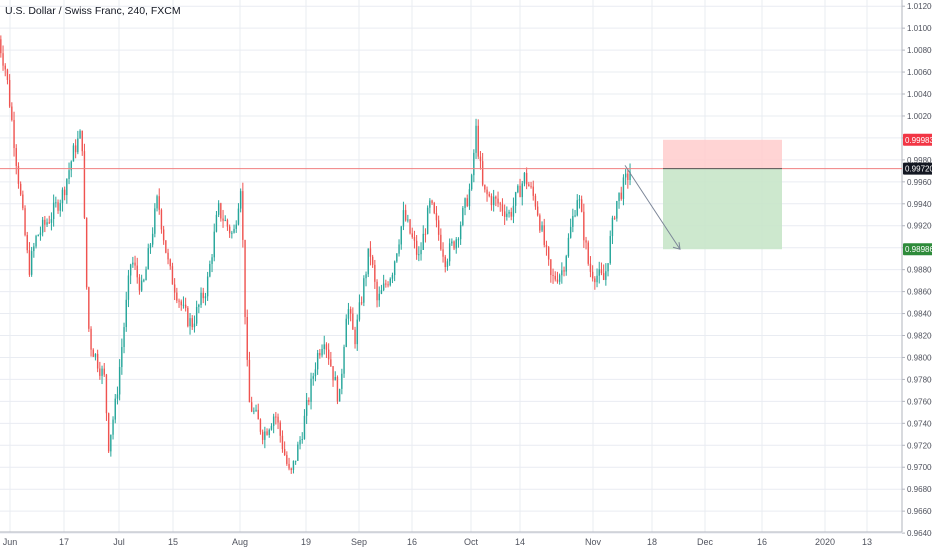 The width and height of the screenshot is (932, 555). I want to click on x-tick-label: 18, so click(652, 542).